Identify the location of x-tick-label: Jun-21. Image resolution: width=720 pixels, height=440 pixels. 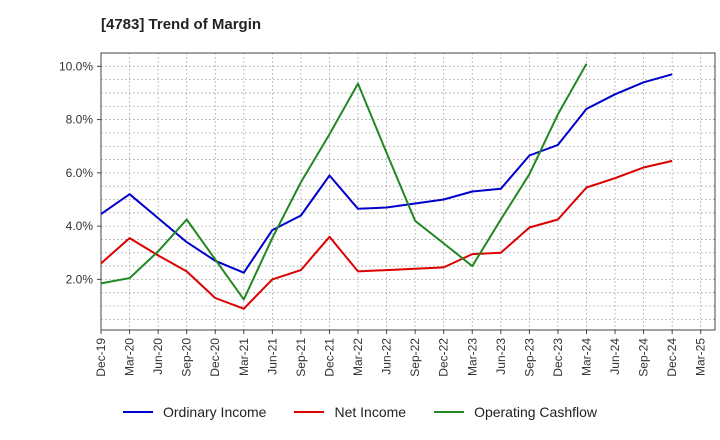
(272, 356).